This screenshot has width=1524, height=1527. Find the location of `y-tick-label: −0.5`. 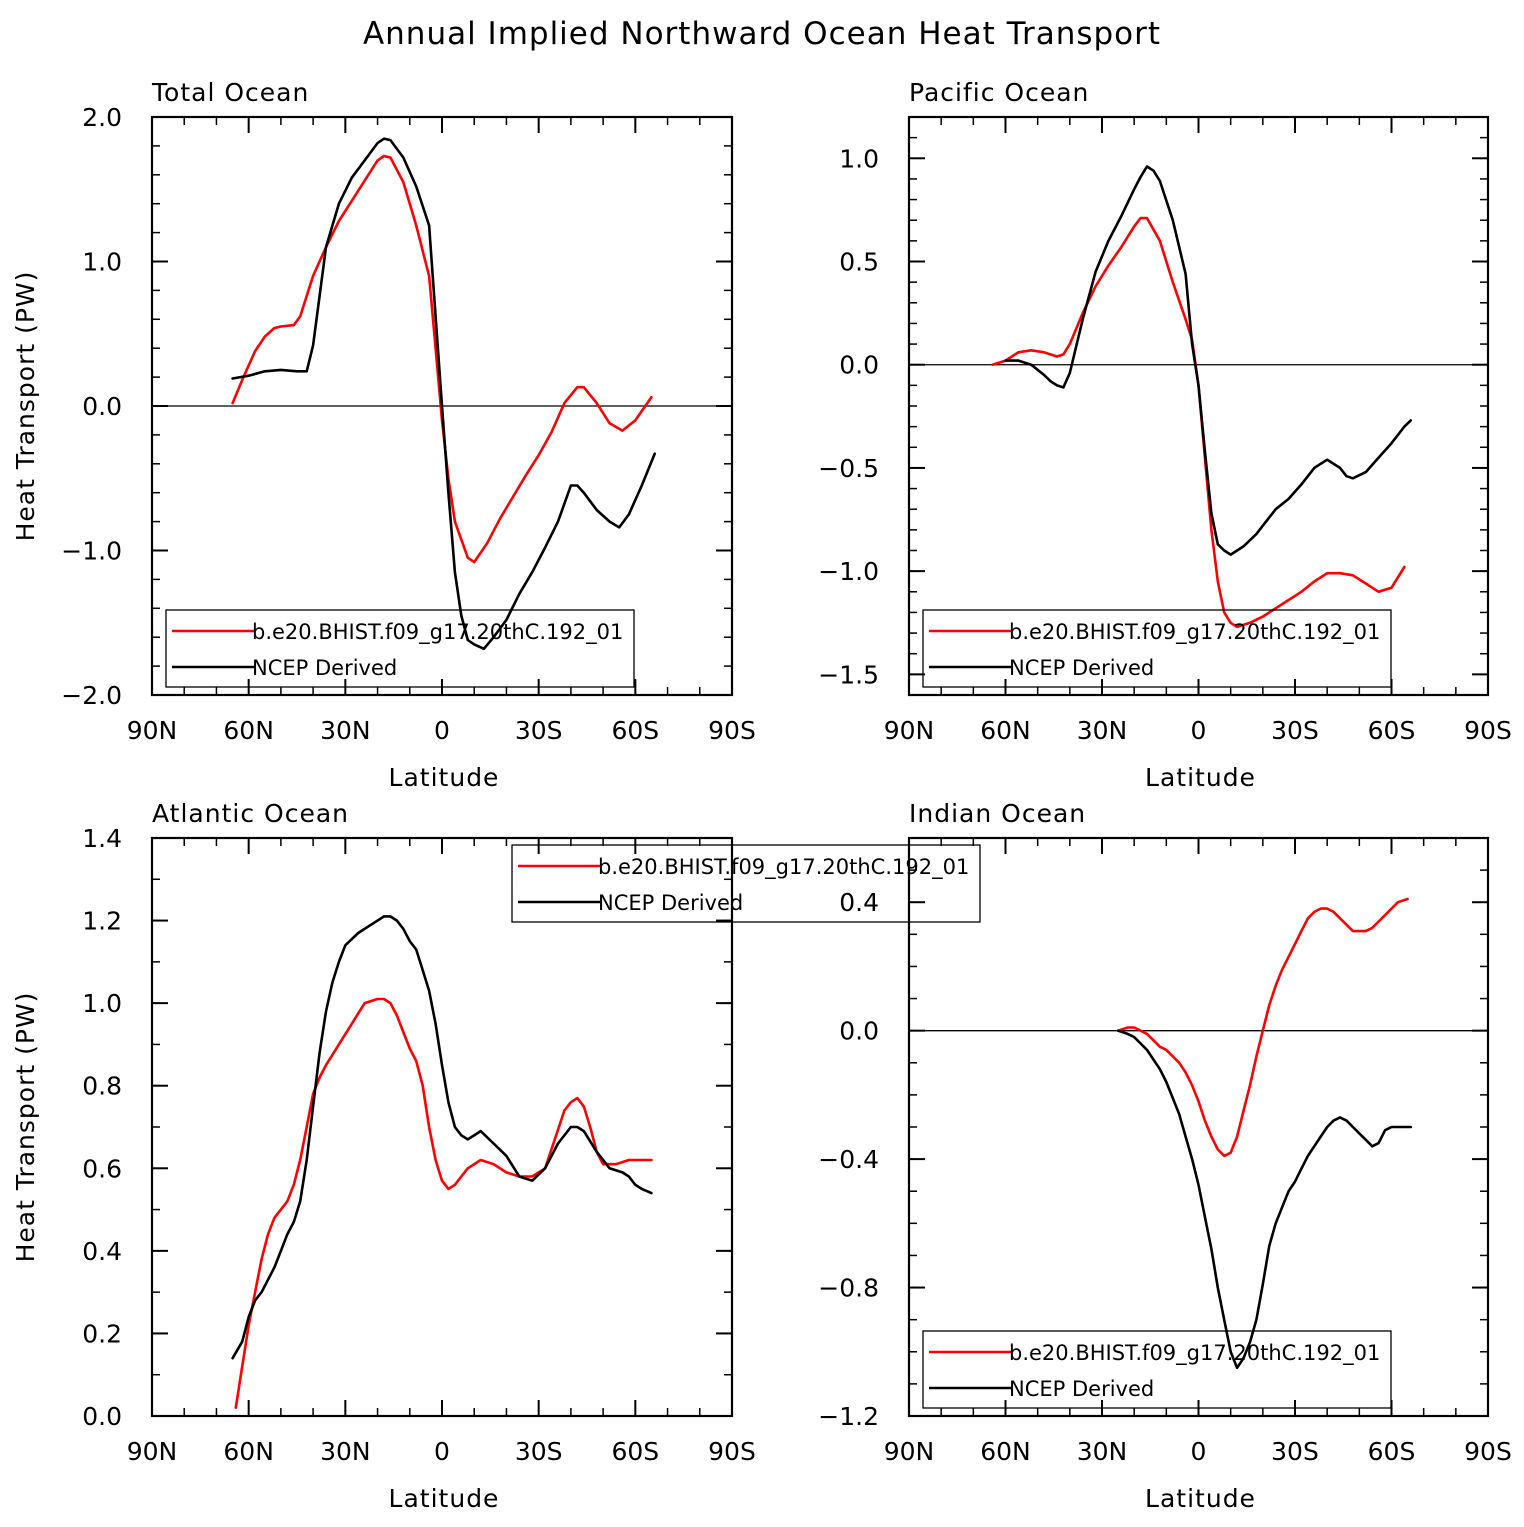

y-tick-label: −0.5 is located at coordinates (848, 468).